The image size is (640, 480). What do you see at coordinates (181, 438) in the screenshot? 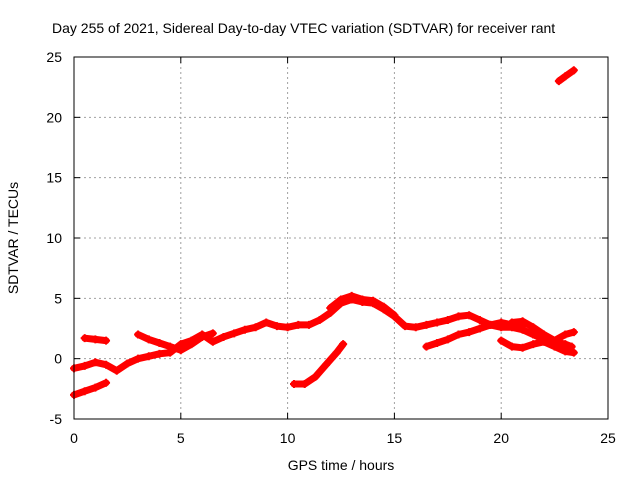
I see `x-tick-label: 5` at bounding box center [181, 438].